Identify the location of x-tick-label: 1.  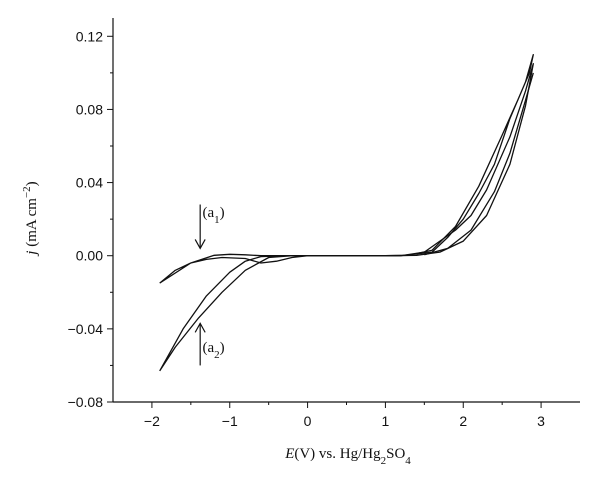
(386, 421).